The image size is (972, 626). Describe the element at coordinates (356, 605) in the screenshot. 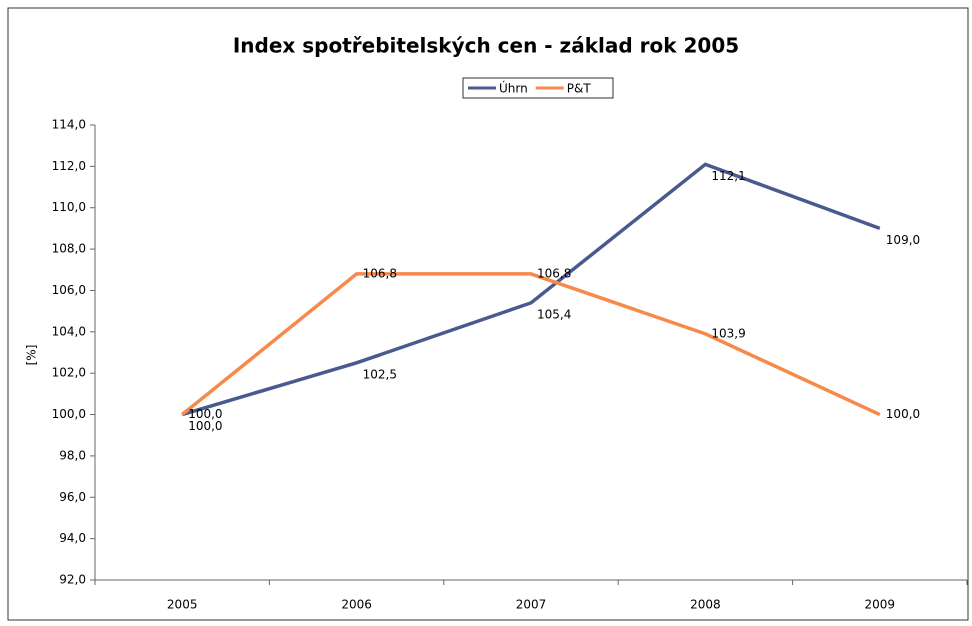

I see `x-tick-label: 2006` at that location.